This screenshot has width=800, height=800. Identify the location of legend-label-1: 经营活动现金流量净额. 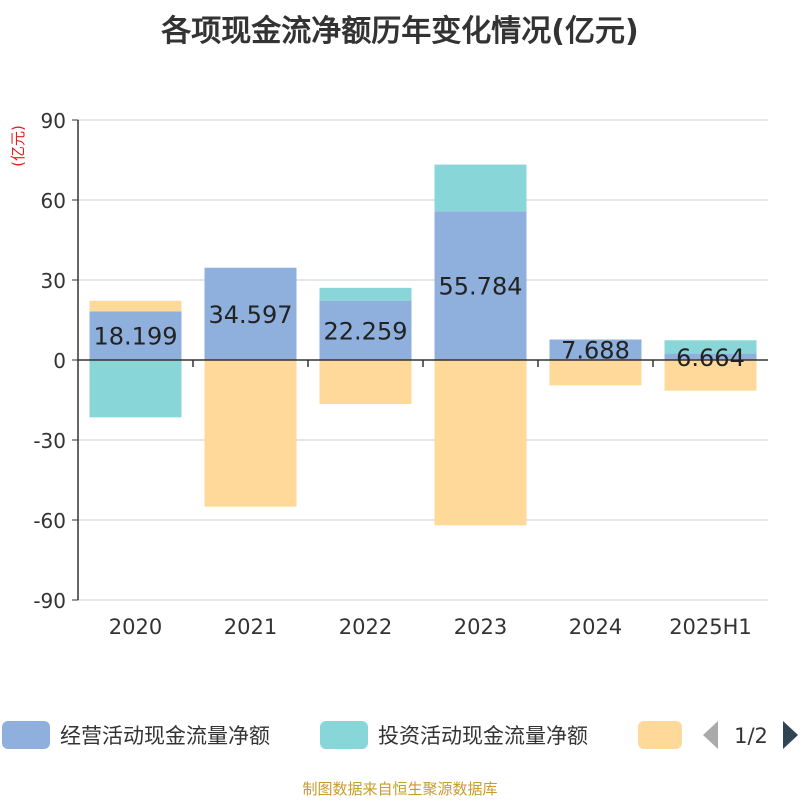
(165, 736).